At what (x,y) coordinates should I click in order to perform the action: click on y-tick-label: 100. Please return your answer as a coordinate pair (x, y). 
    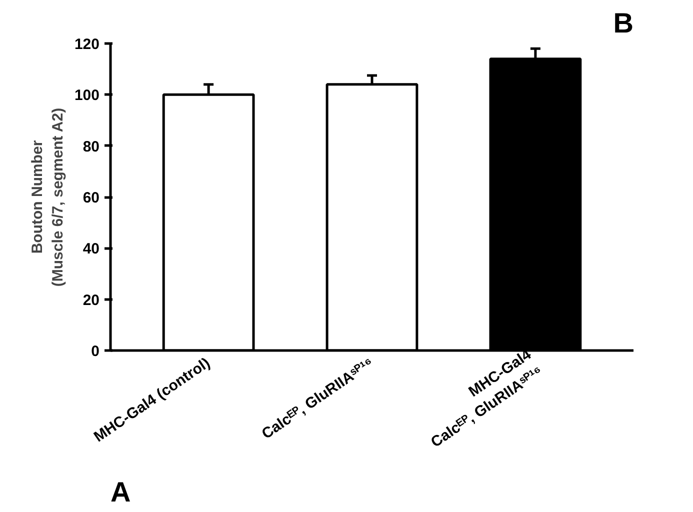
    Looking at the image, I should click on (87, 95).